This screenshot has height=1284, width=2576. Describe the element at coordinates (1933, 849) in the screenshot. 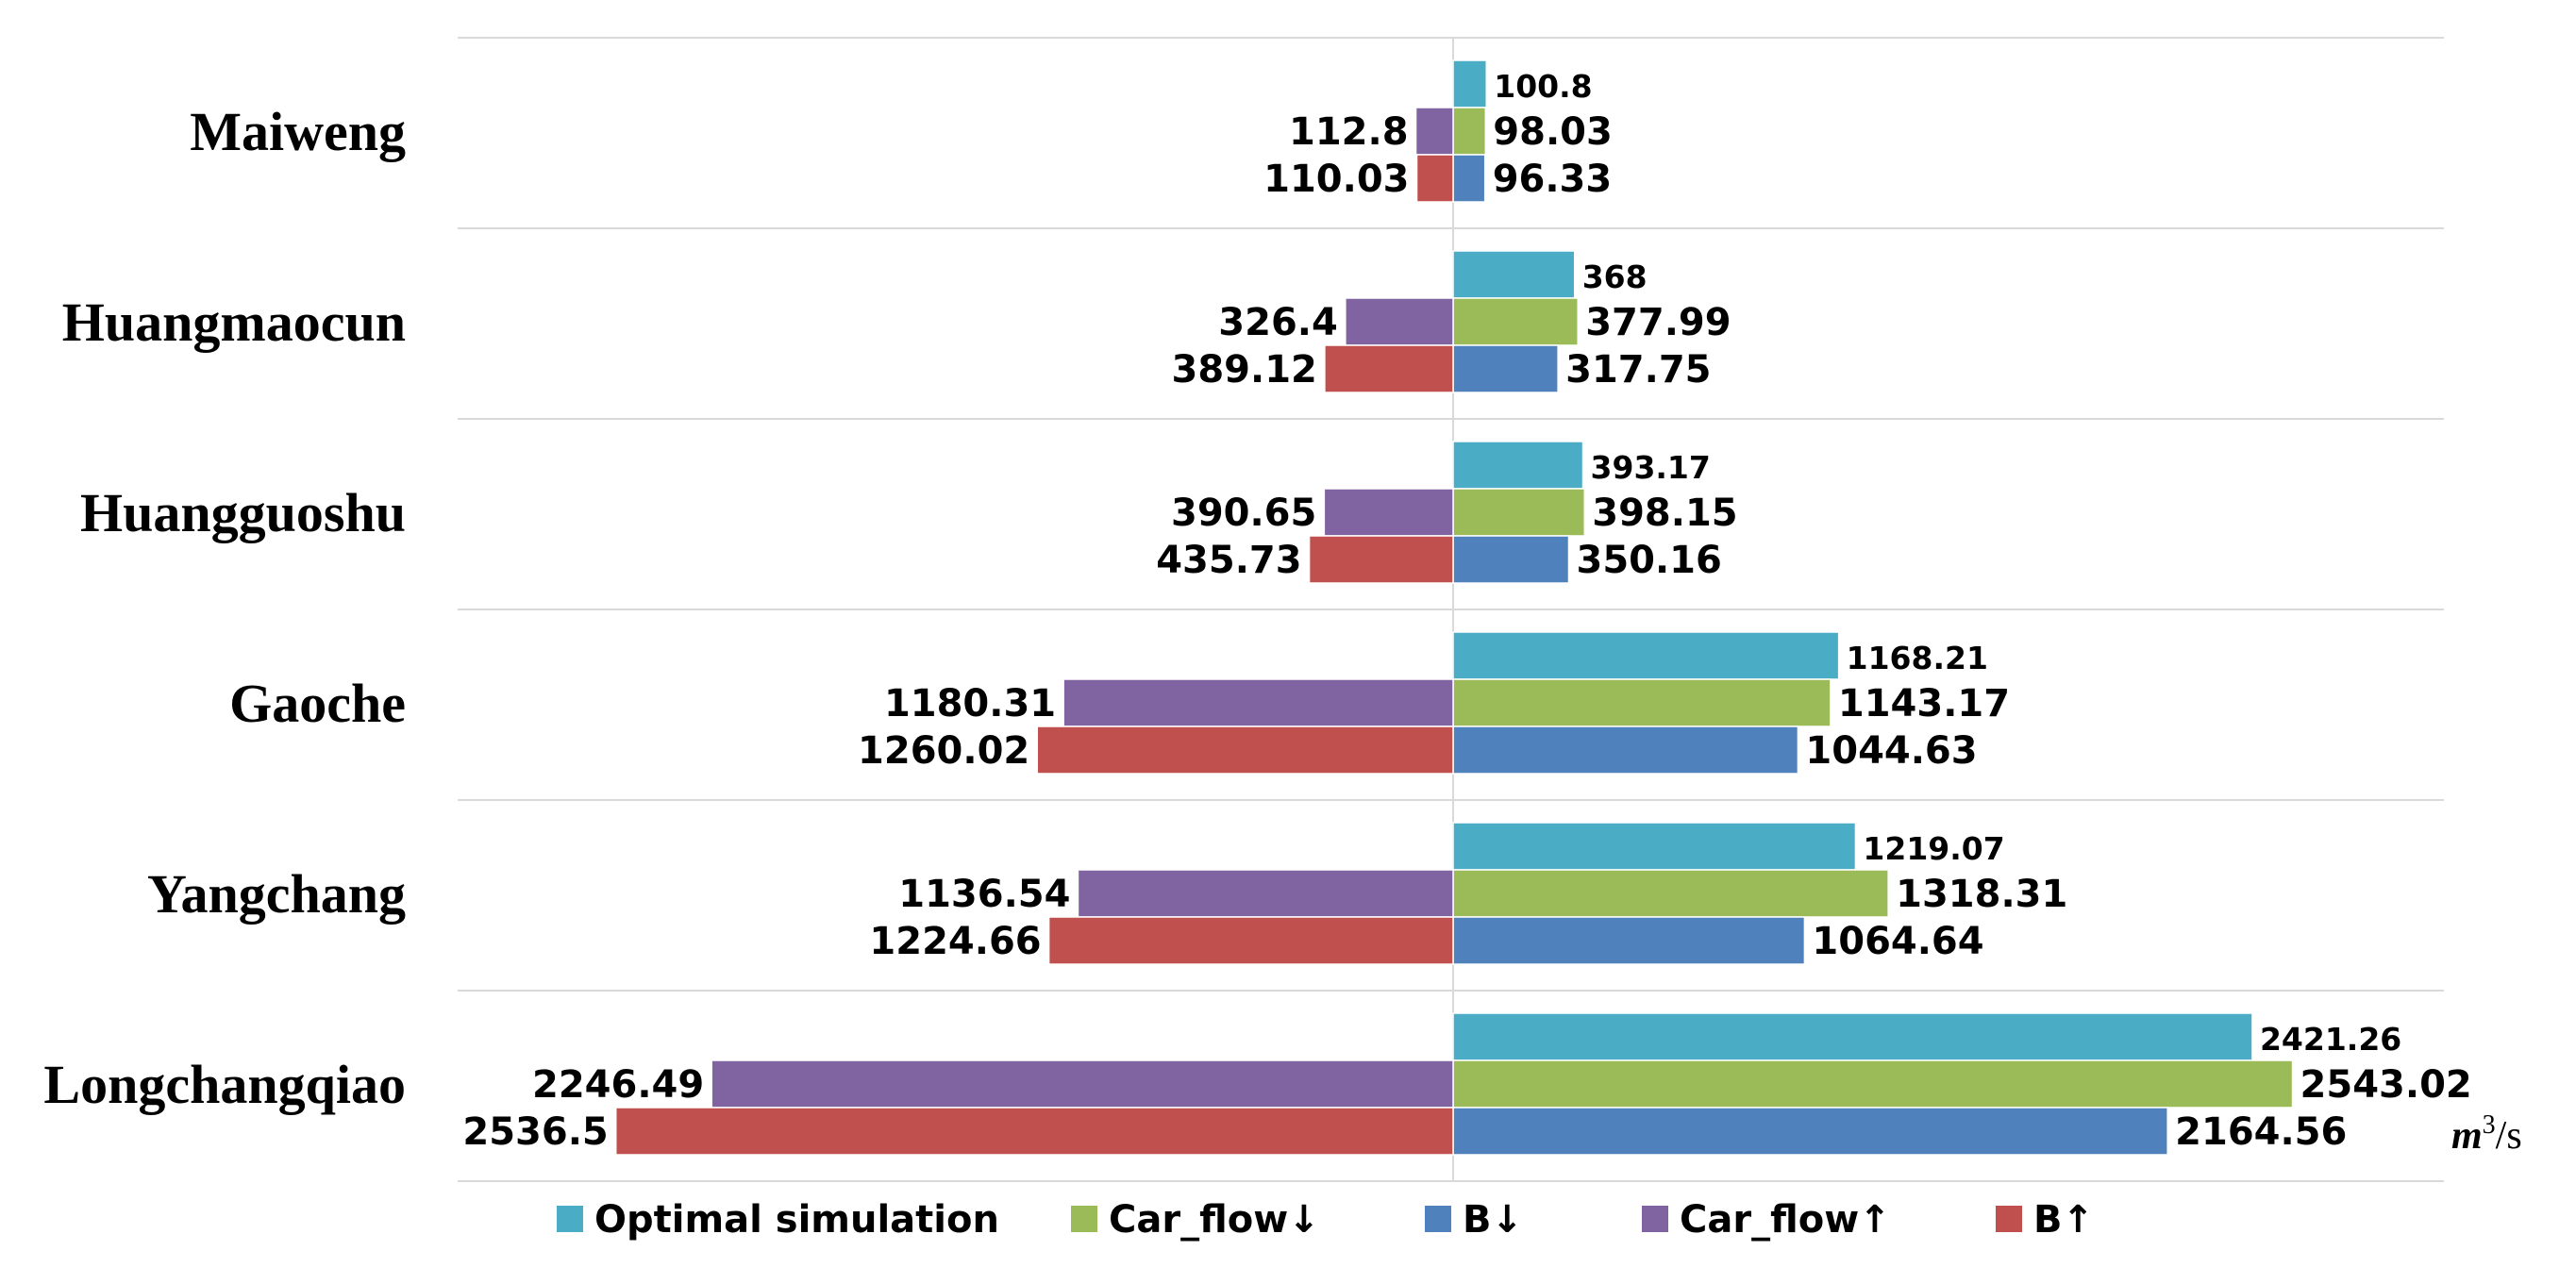

I see `value-label: 1219.07` at that location.